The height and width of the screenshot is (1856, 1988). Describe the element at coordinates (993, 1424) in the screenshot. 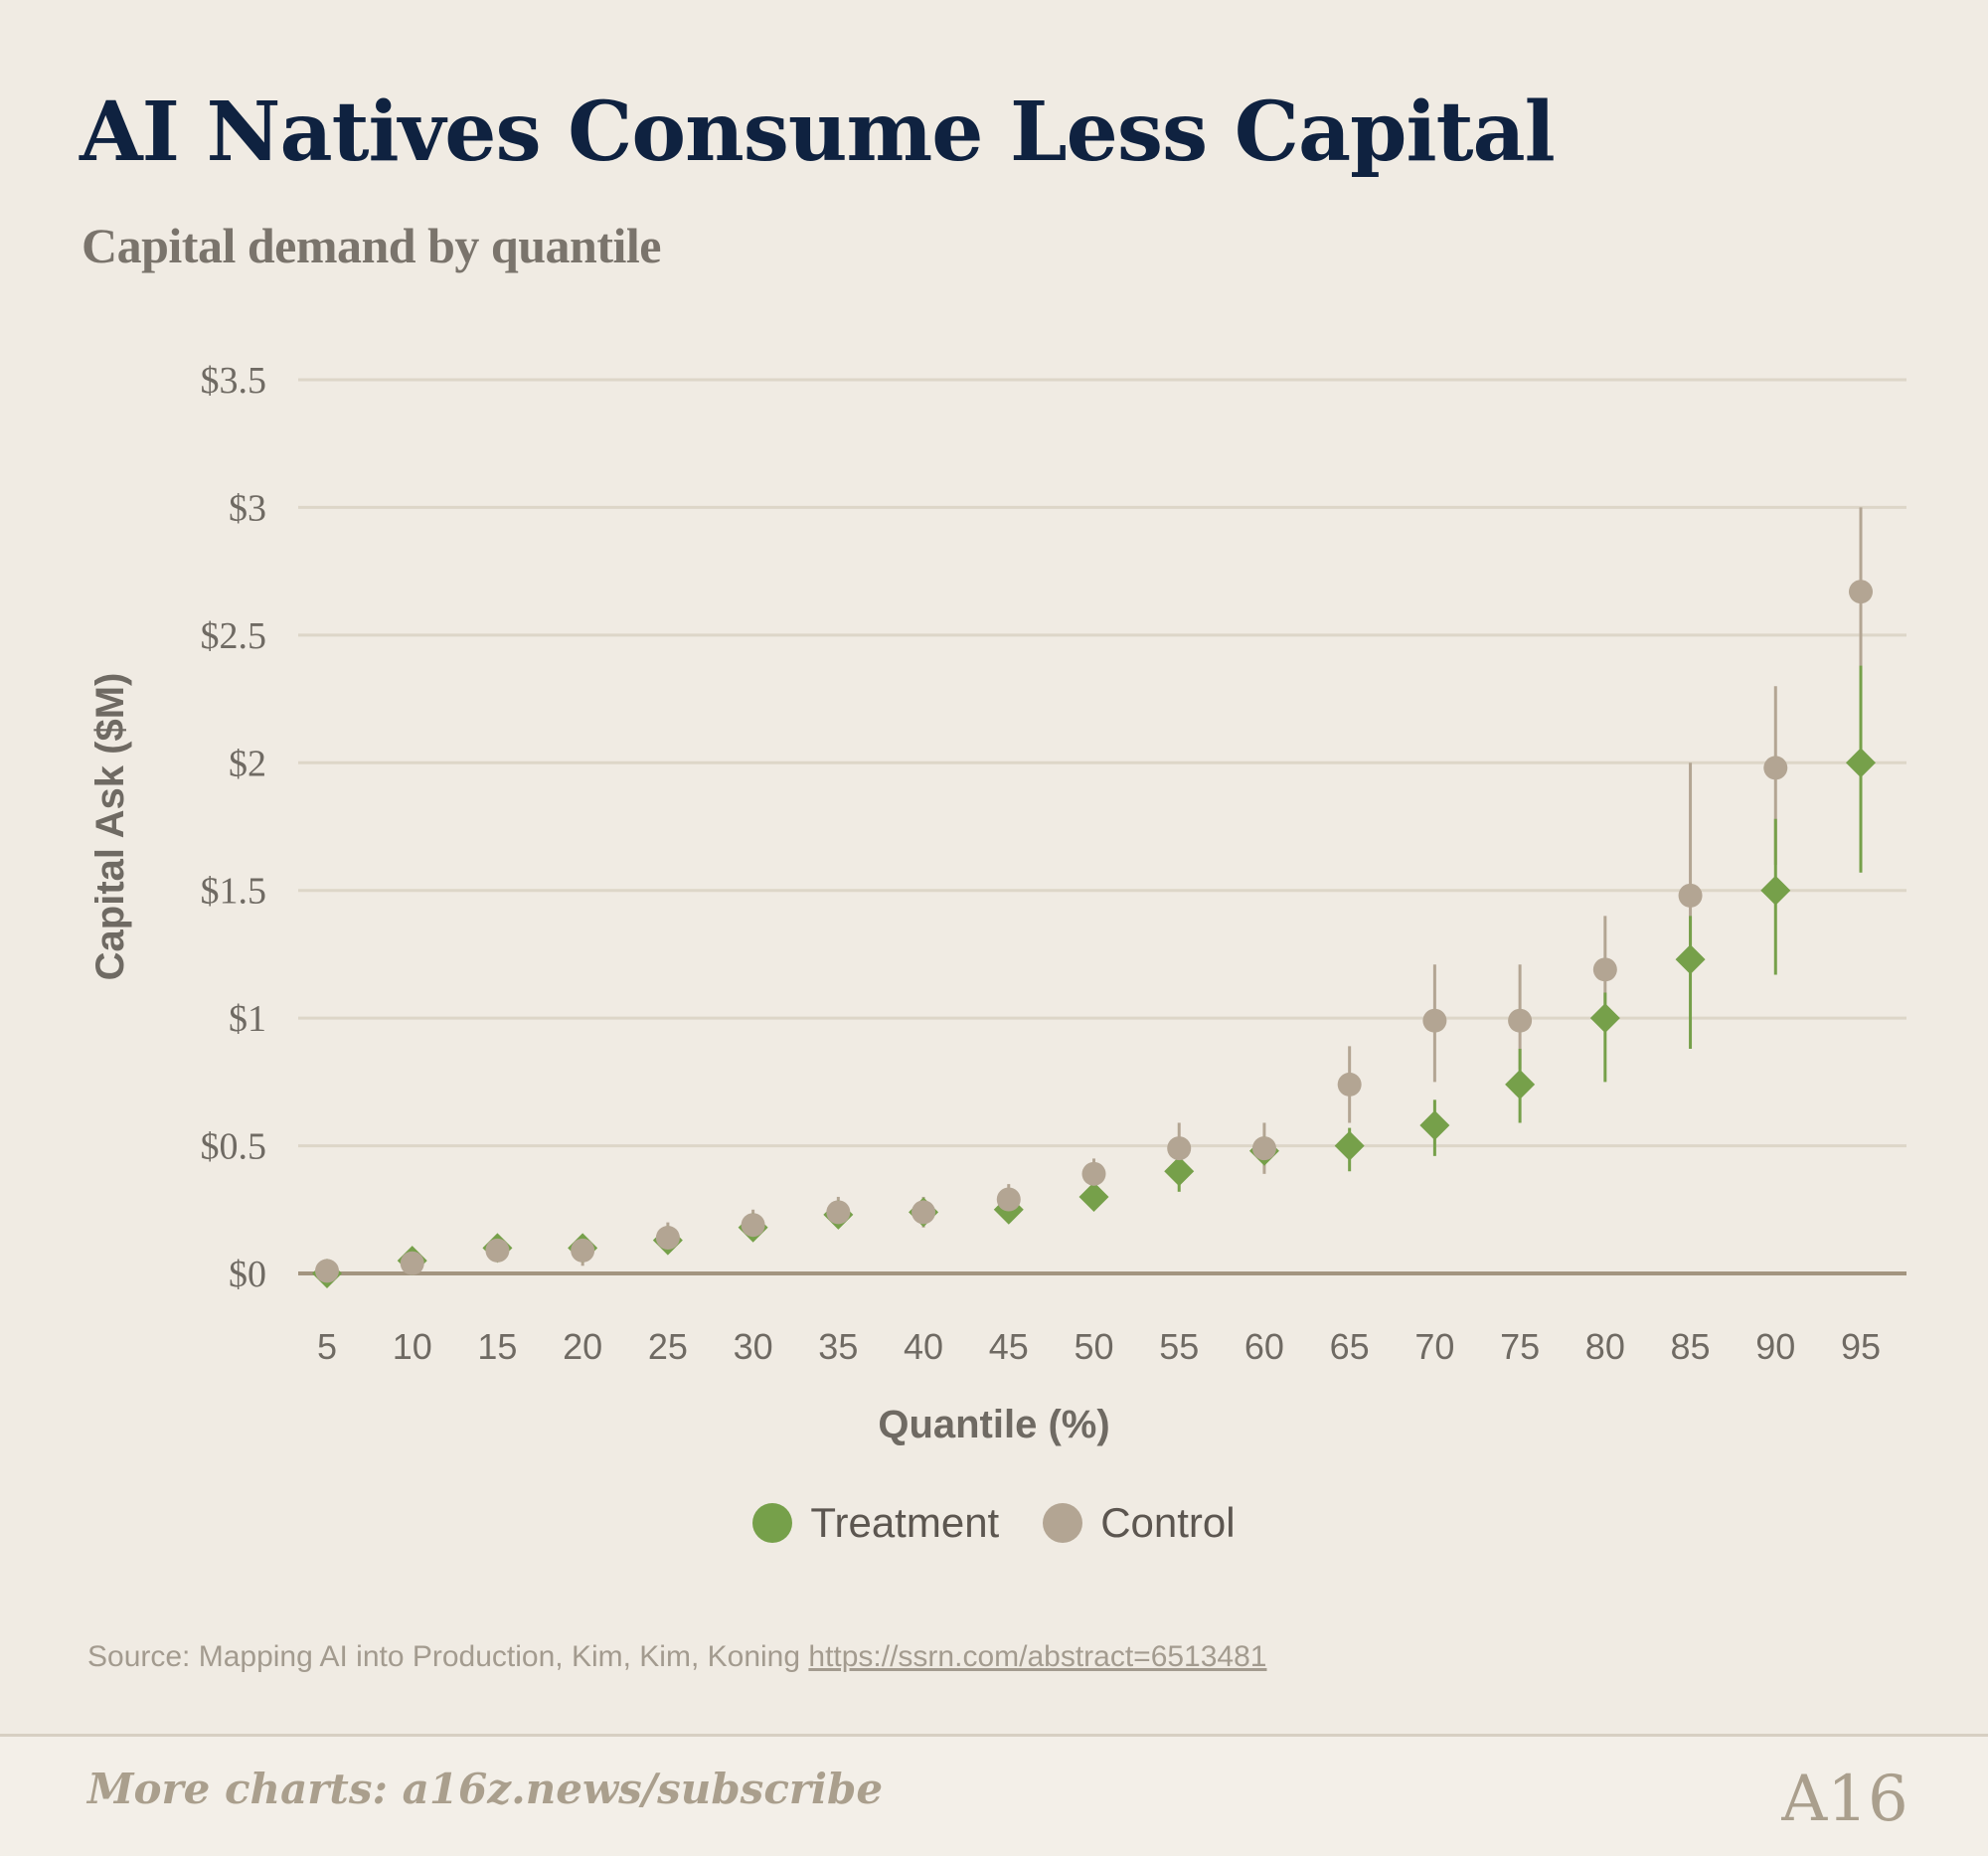

I see `x-axis-title: Quantile (%)` at that location.